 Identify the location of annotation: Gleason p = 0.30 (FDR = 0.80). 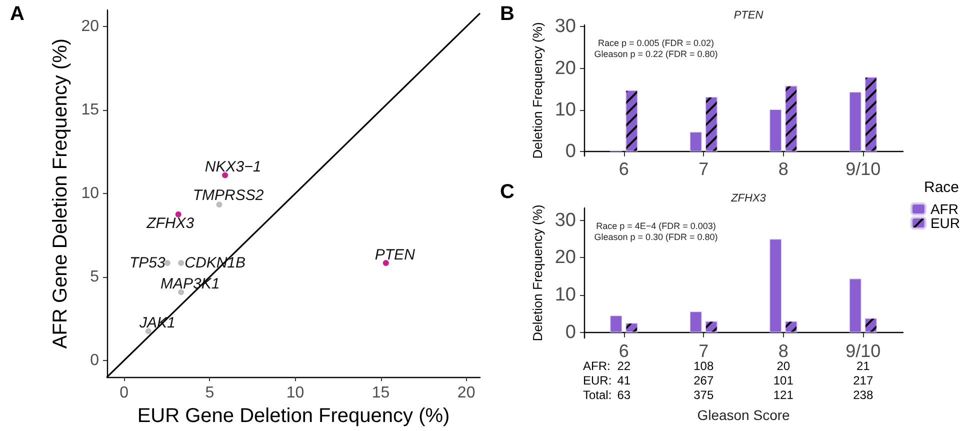
(656, 237).